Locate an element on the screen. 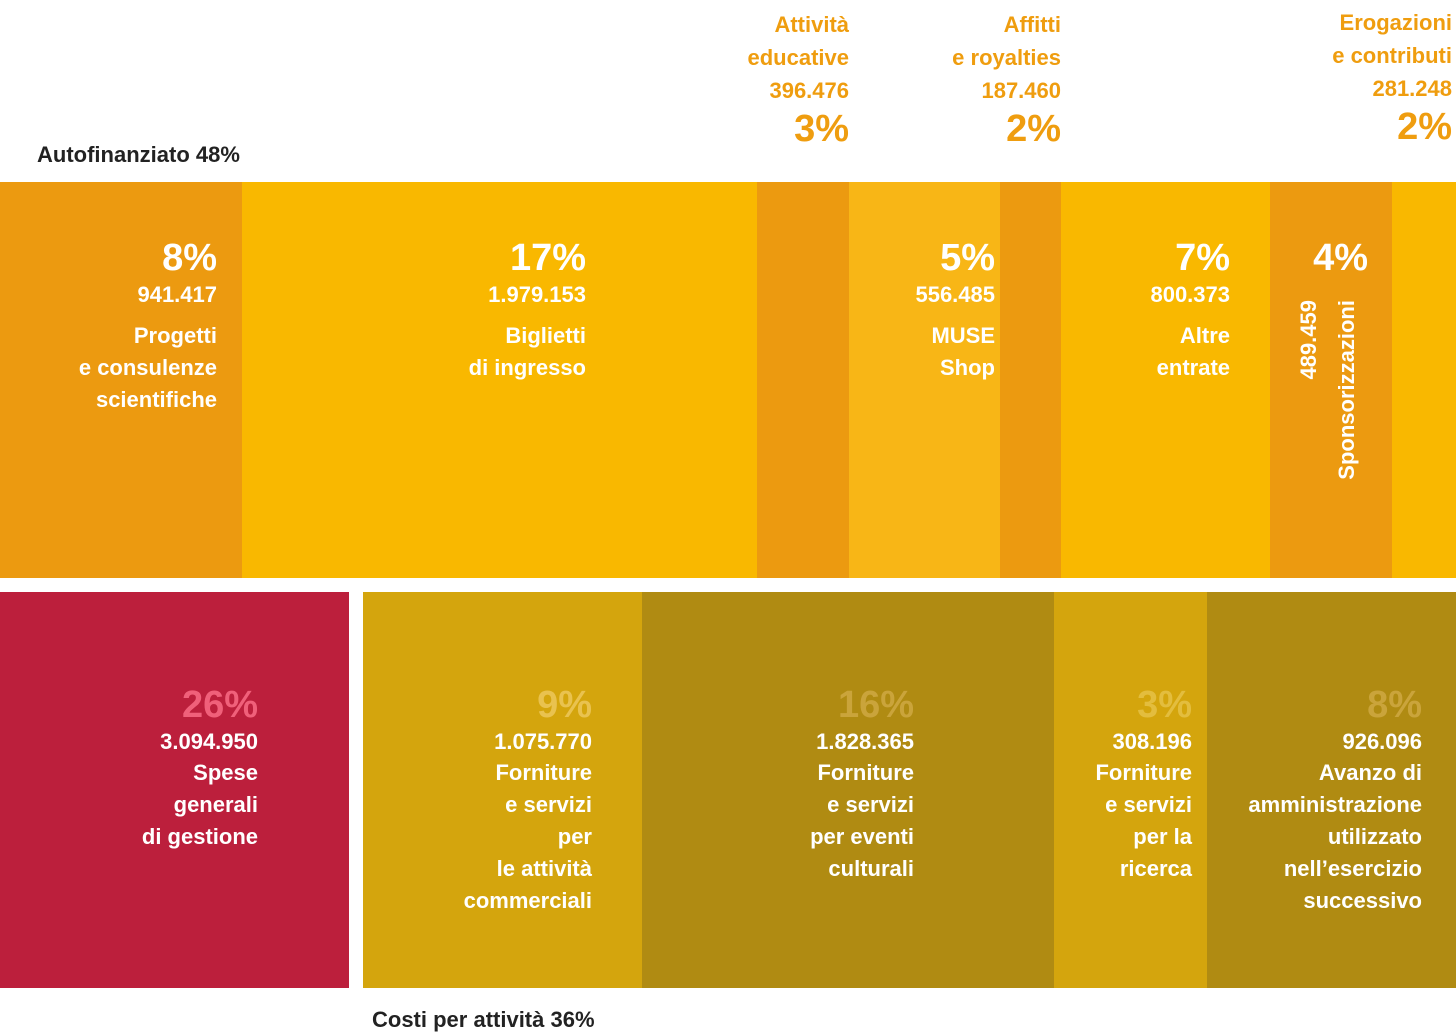 Image resolution: width=1456 pixels, height=1033 pixels. tile: 17% 1.979.153 Biglietti di ingresso is located at coordinates (527, 310).